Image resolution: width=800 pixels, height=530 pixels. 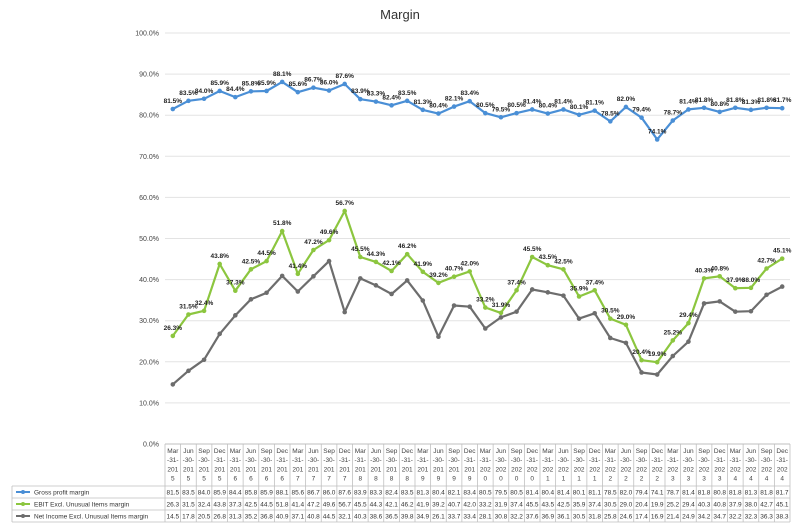 I want to click on data-label: 81.3%, so click(x=751, y=102).